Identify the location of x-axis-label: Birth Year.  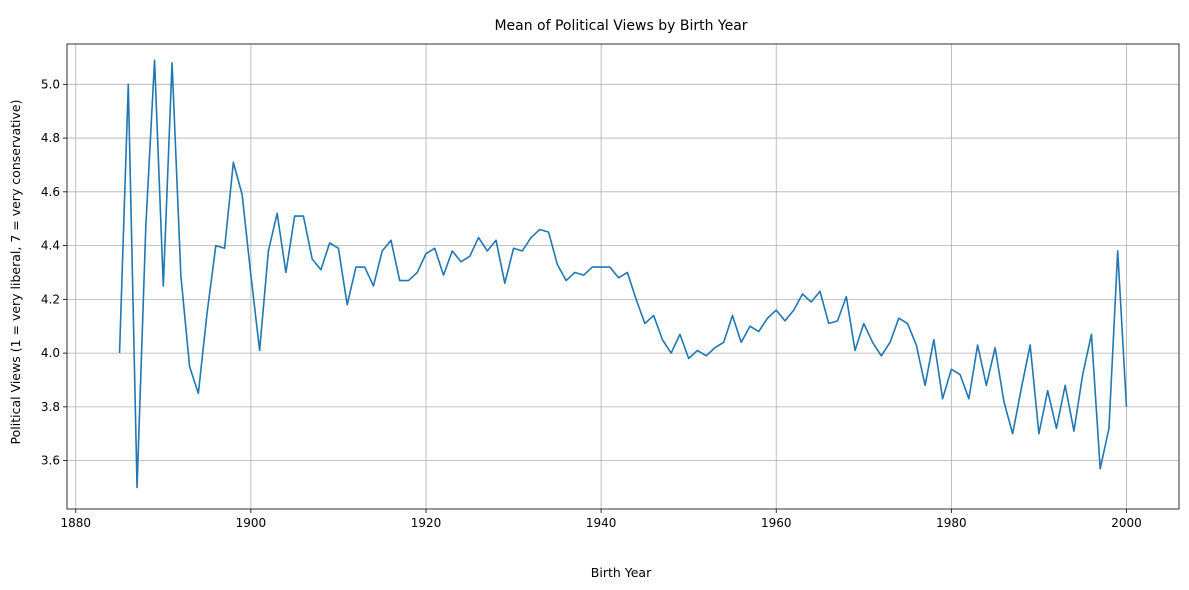
(621, 572).